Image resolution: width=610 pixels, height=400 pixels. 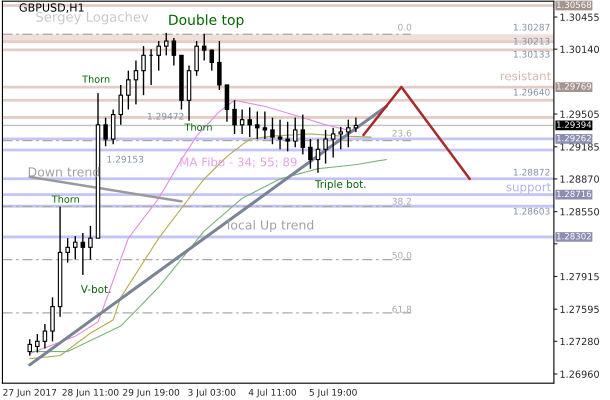 I want to click on y-tick-label: 1.27280, so click(x=579, y=342).